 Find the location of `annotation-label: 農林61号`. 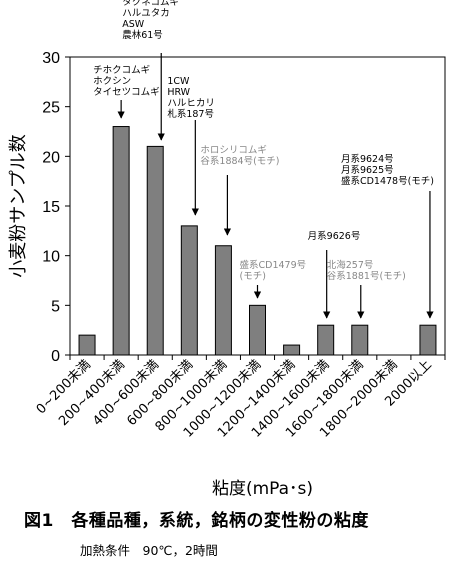

annotation-label: 農林61号 is located at coordinates (142, 35).